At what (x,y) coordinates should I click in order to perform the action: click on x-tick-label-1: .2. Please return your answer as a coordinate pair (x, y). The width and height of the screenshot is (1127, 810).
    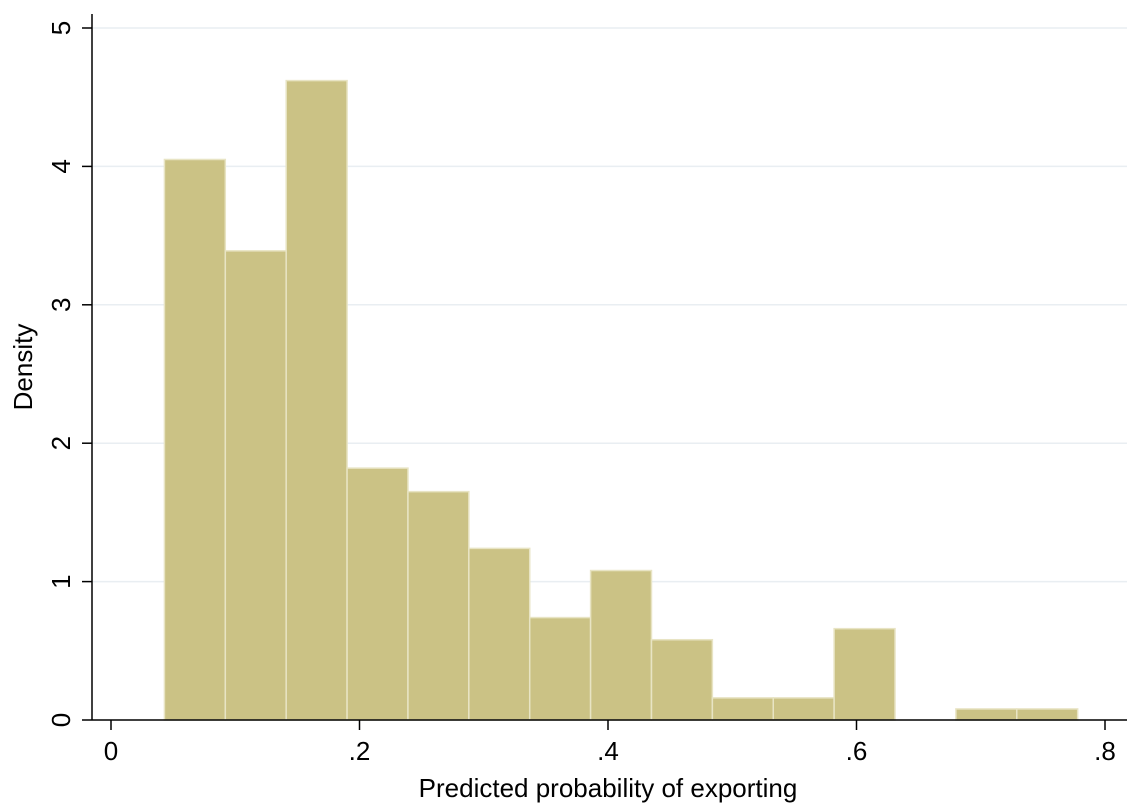
    Looking at the image, I should click on (360, 751).